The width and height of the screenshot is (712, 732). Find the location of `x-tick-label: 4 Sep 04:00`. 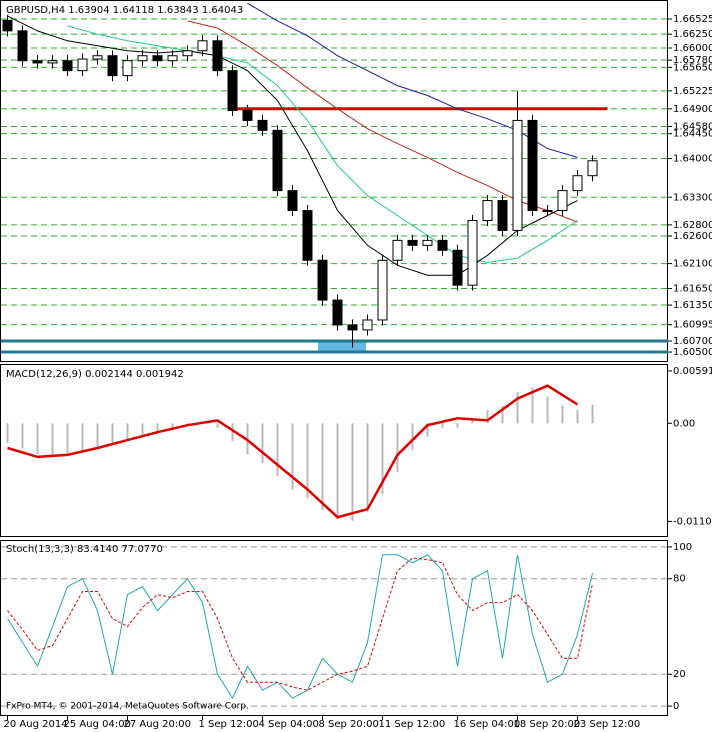

x-tick-label: 4 Sep 04:00 is located at coordinates (289, 724).